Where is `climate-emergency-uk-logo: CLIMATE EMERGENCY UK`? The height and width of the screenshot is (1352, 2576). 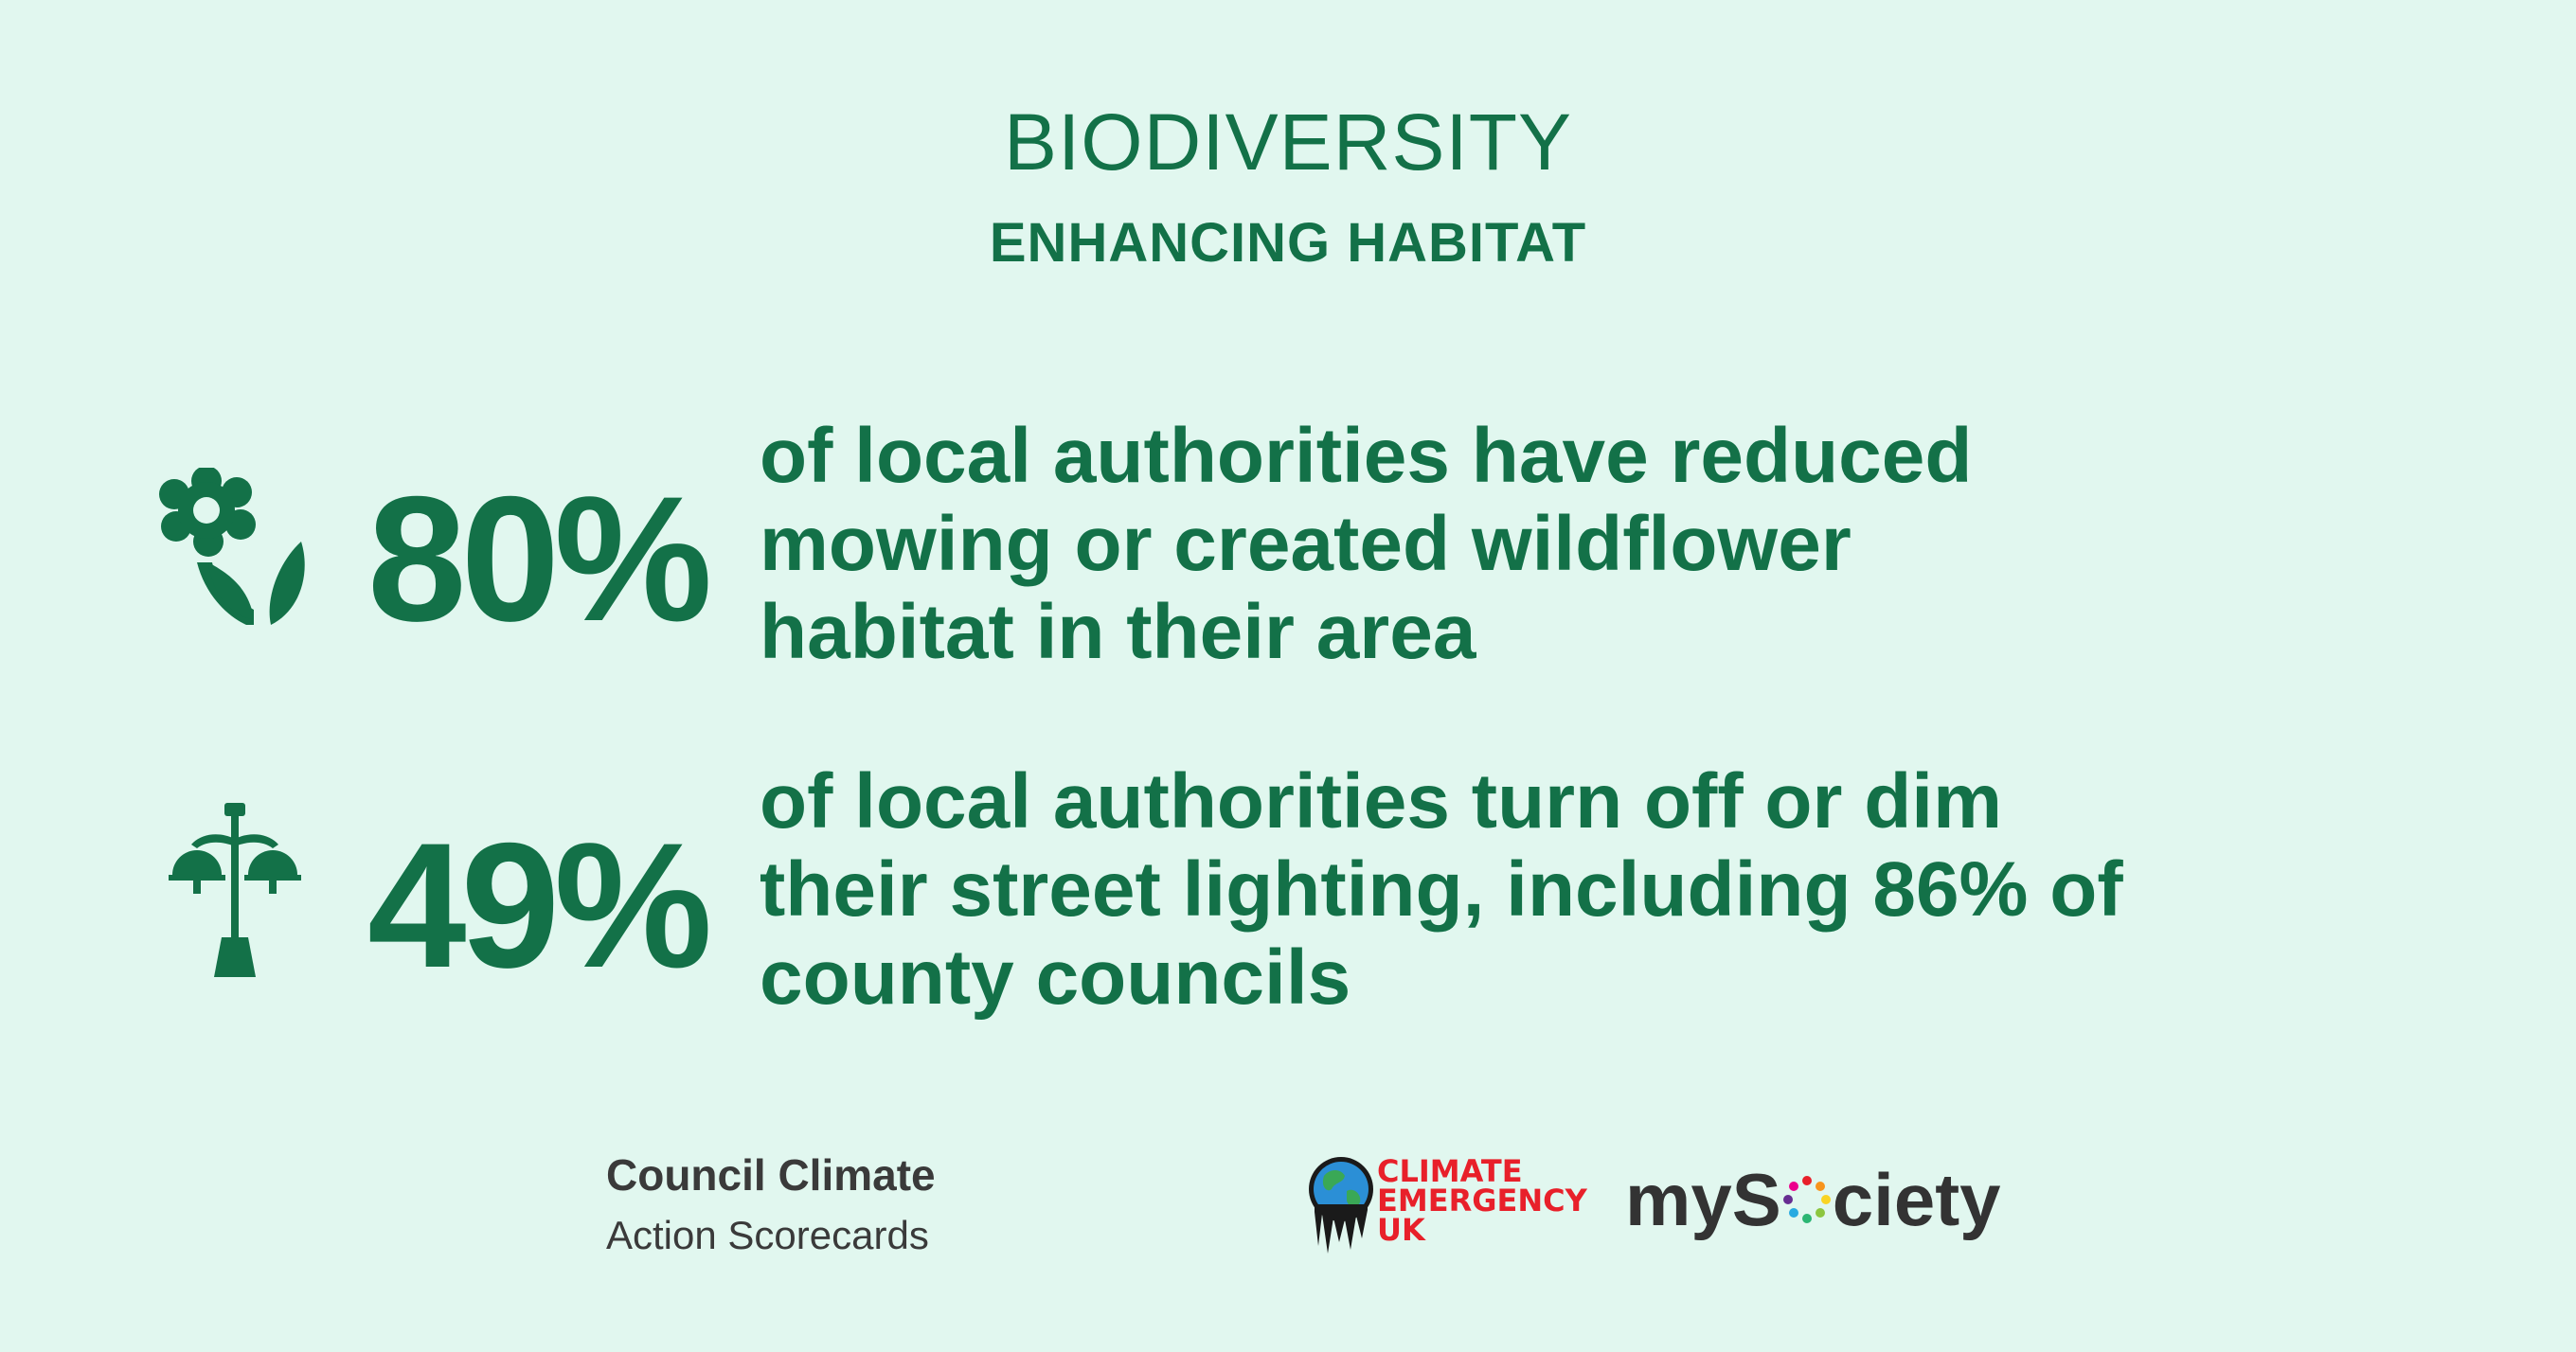
climate-emergency-uk-logo: CLIMATE EMERGENCY UK is located at coordinates (1482, 1200).